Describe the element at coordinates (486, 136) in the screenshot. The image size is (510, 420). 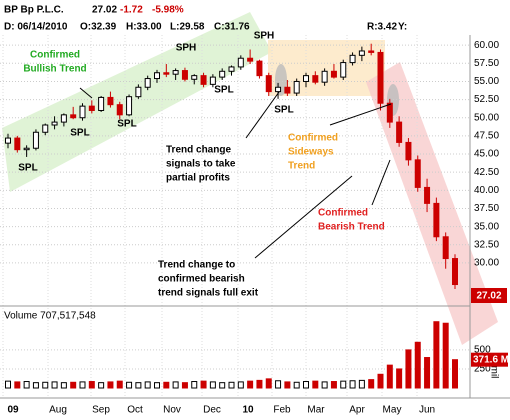
I see `y-tick-label: 47.50` at that location.